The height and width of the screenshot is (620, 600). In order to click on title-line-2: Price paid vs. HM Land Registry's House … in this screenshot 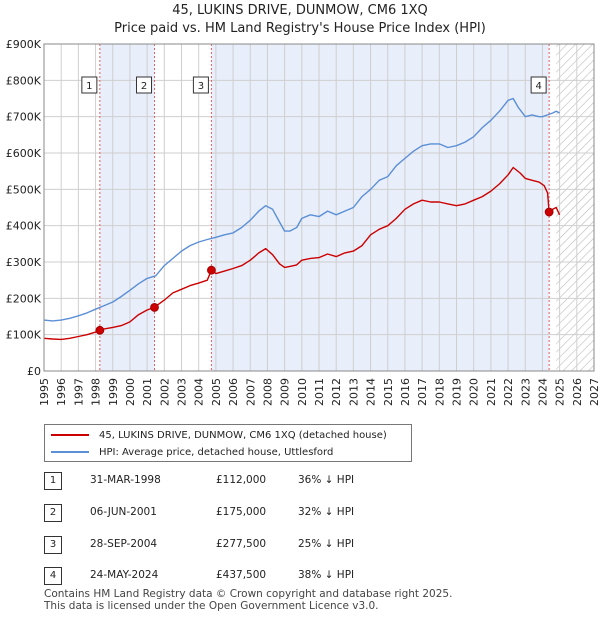, I will do `click(300, 28)`.